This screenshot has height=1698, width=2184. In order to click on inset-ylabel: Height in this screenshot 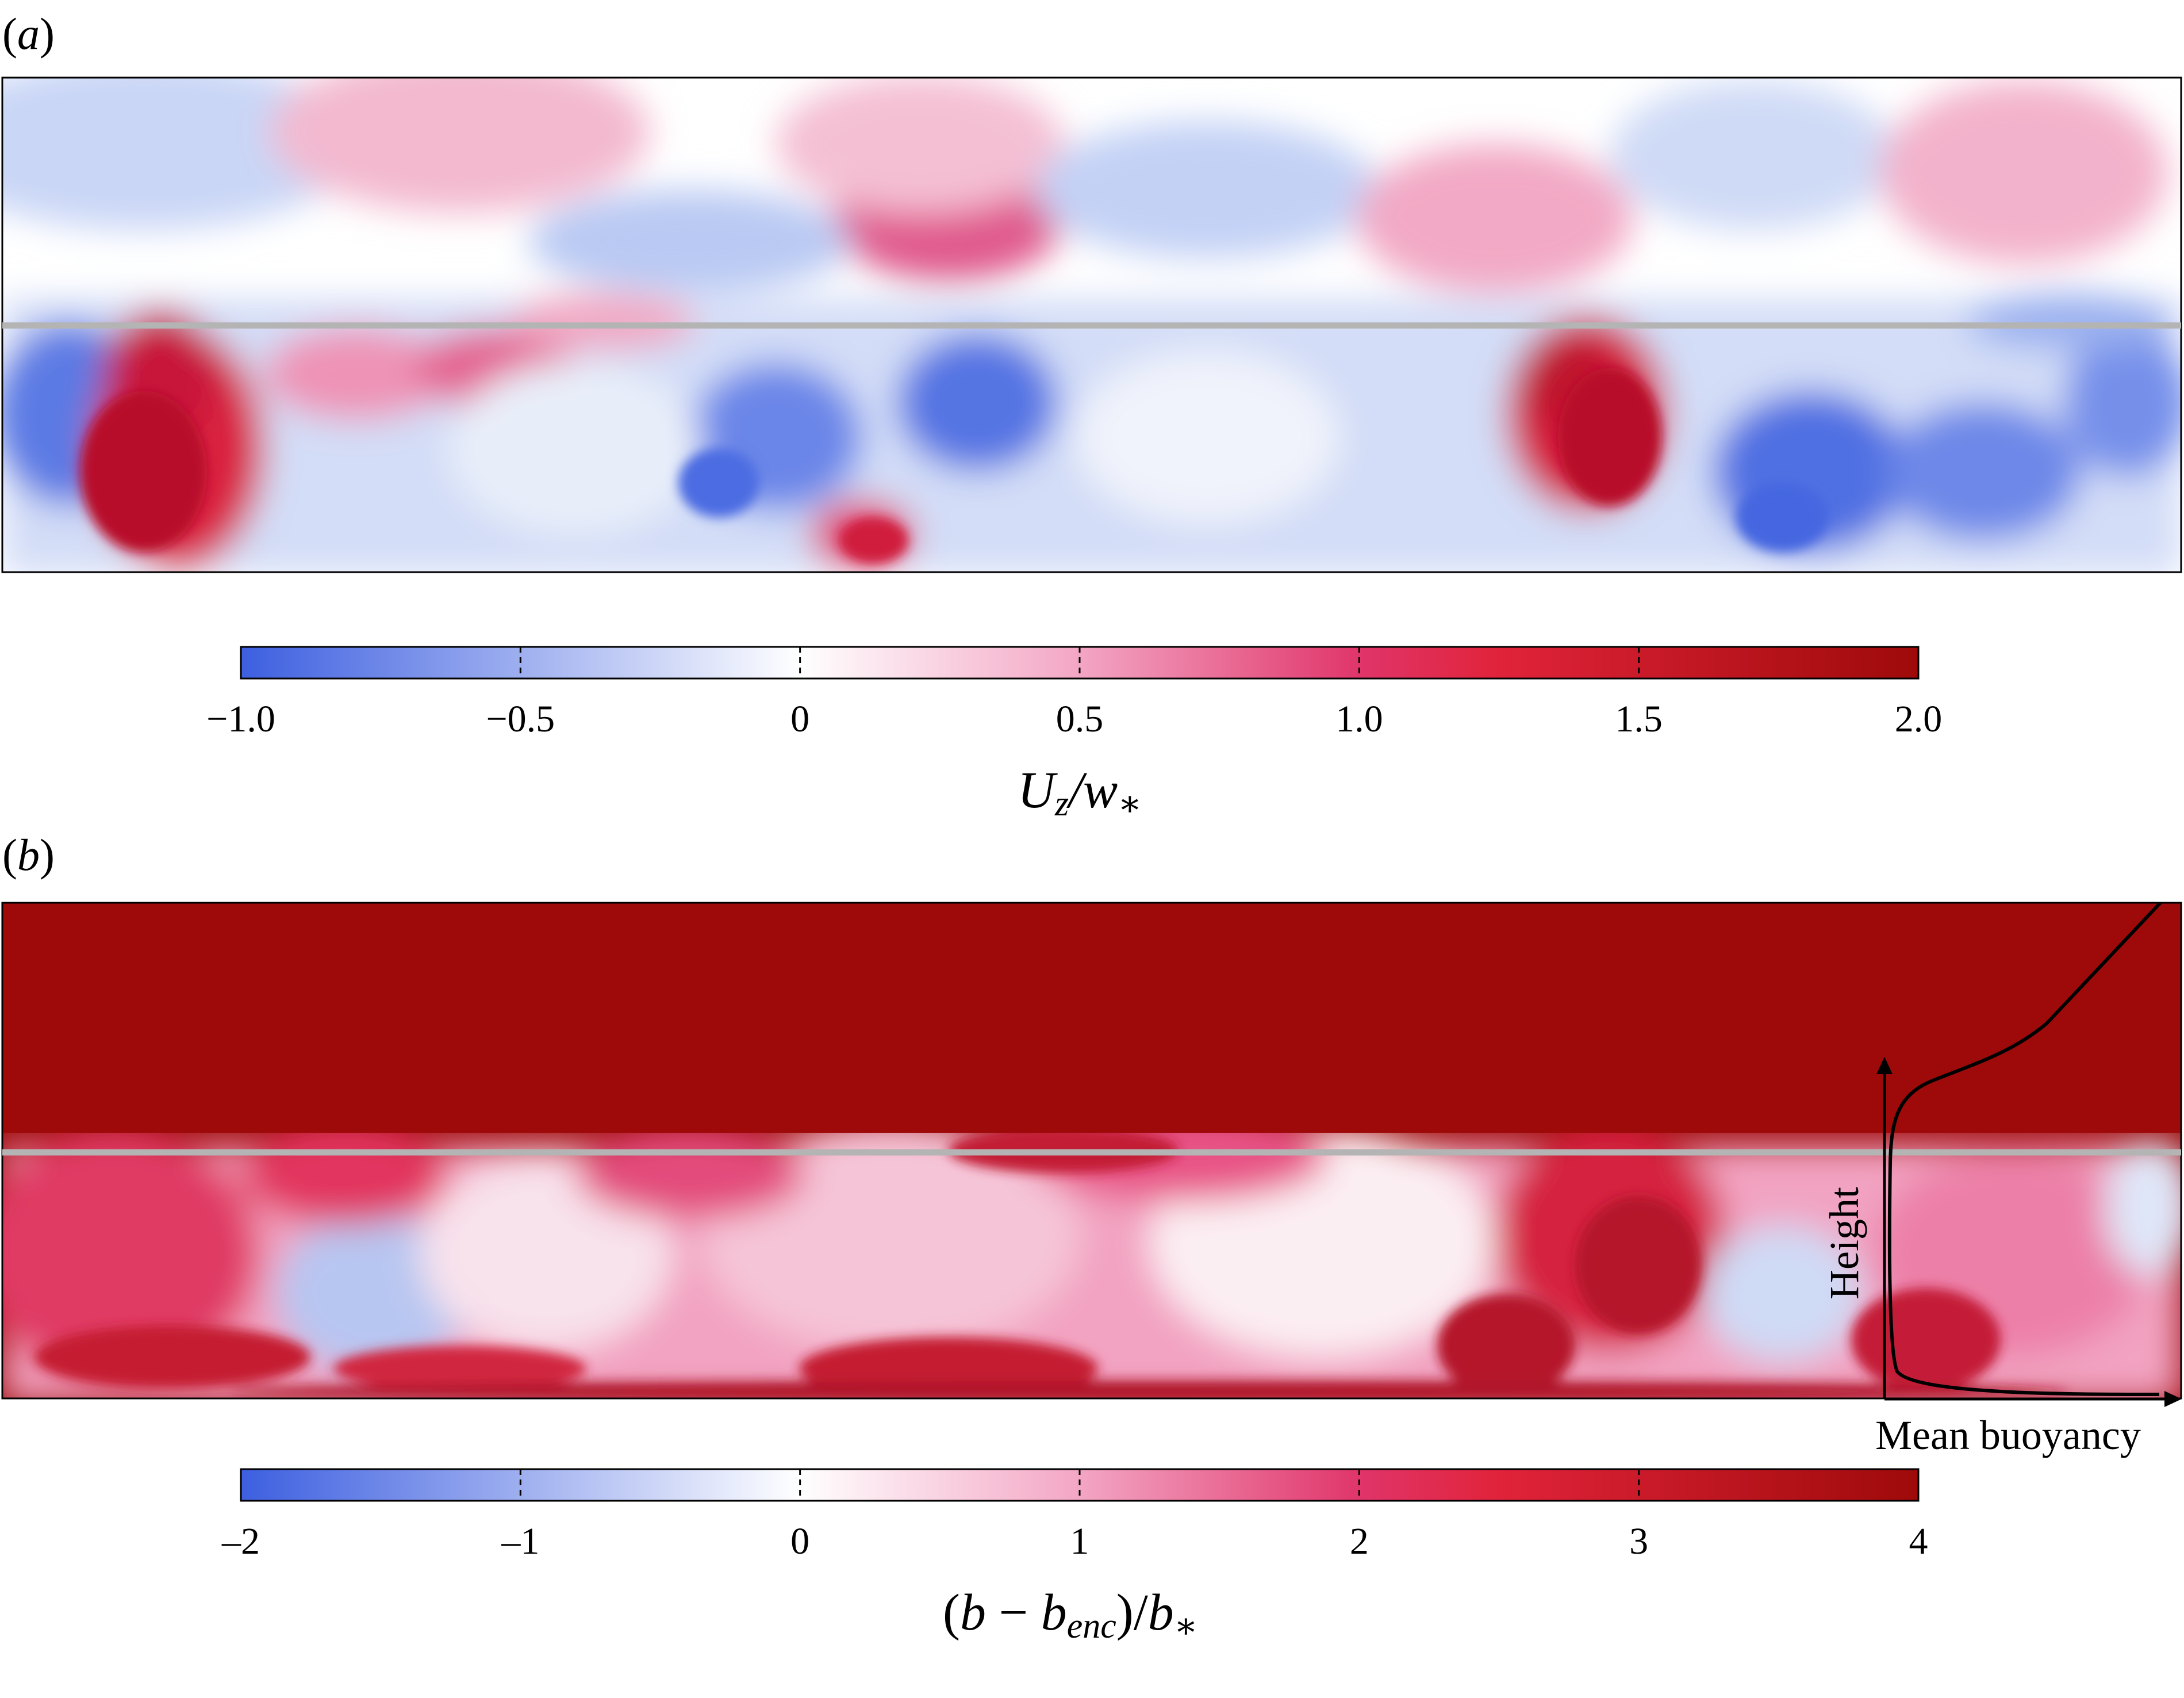, I will do `click(1844, 1243)`.